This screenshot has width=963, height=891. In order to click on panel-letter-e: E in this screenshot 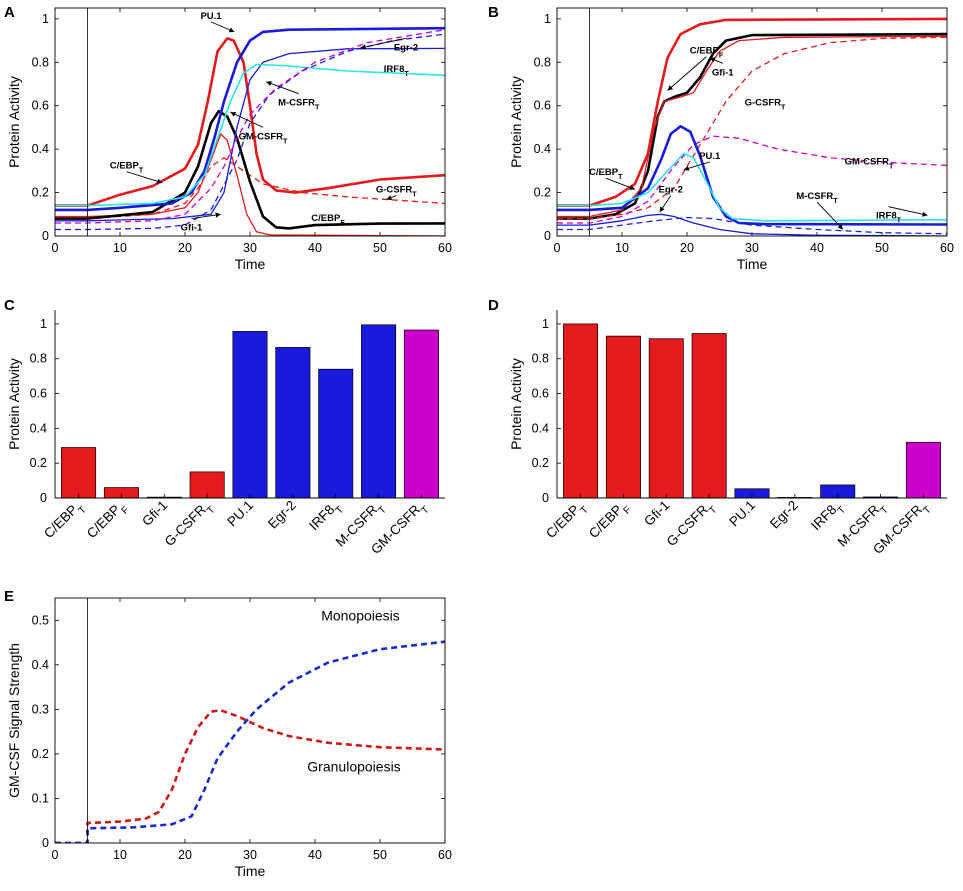, I will do `click(9, 596)`.